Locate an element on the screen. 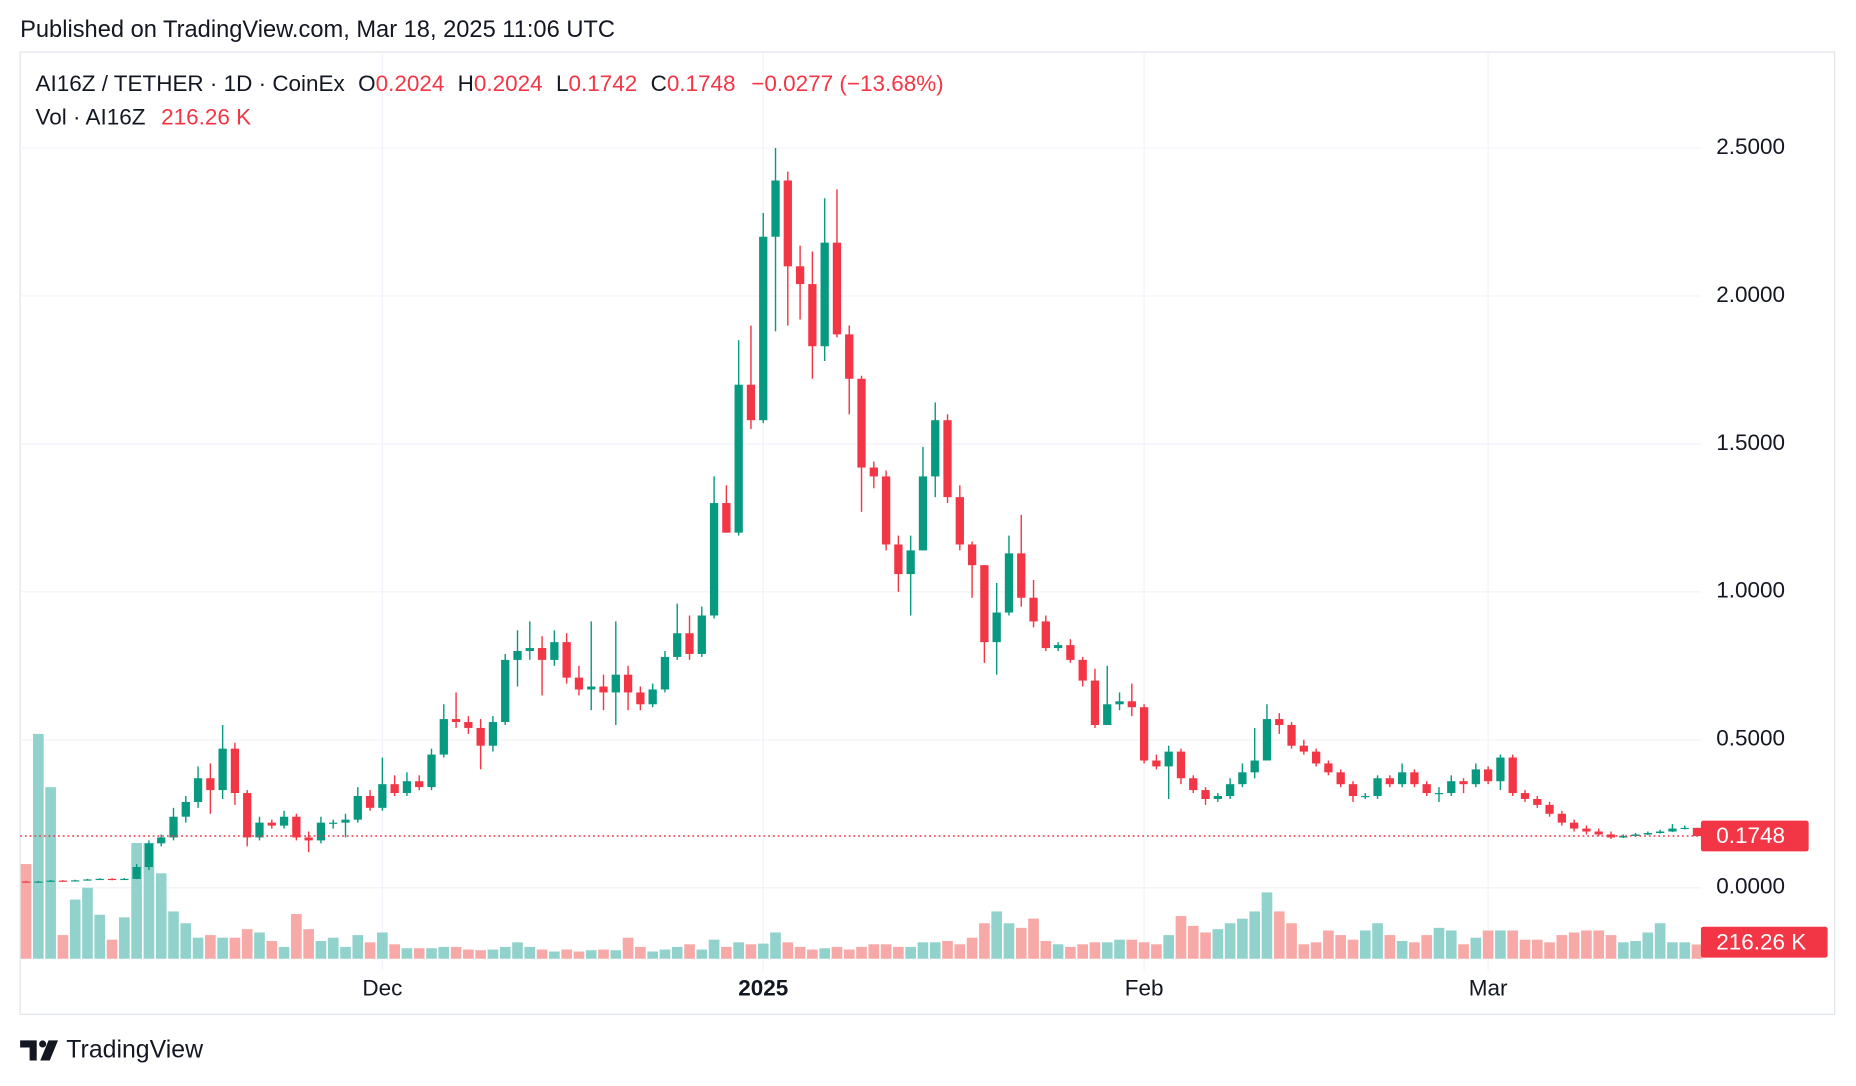 The image size is (1856, 1086). open-value: 0.2024 is located at coordinates (410, 83).